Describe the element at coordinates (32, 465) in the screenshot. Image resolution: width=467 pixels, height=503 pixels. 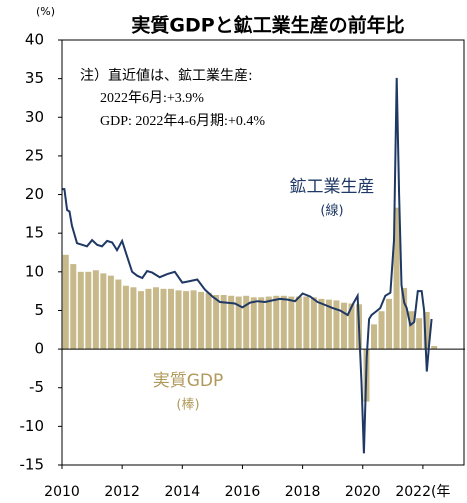
I see `y-tick-label: -15` at that location.